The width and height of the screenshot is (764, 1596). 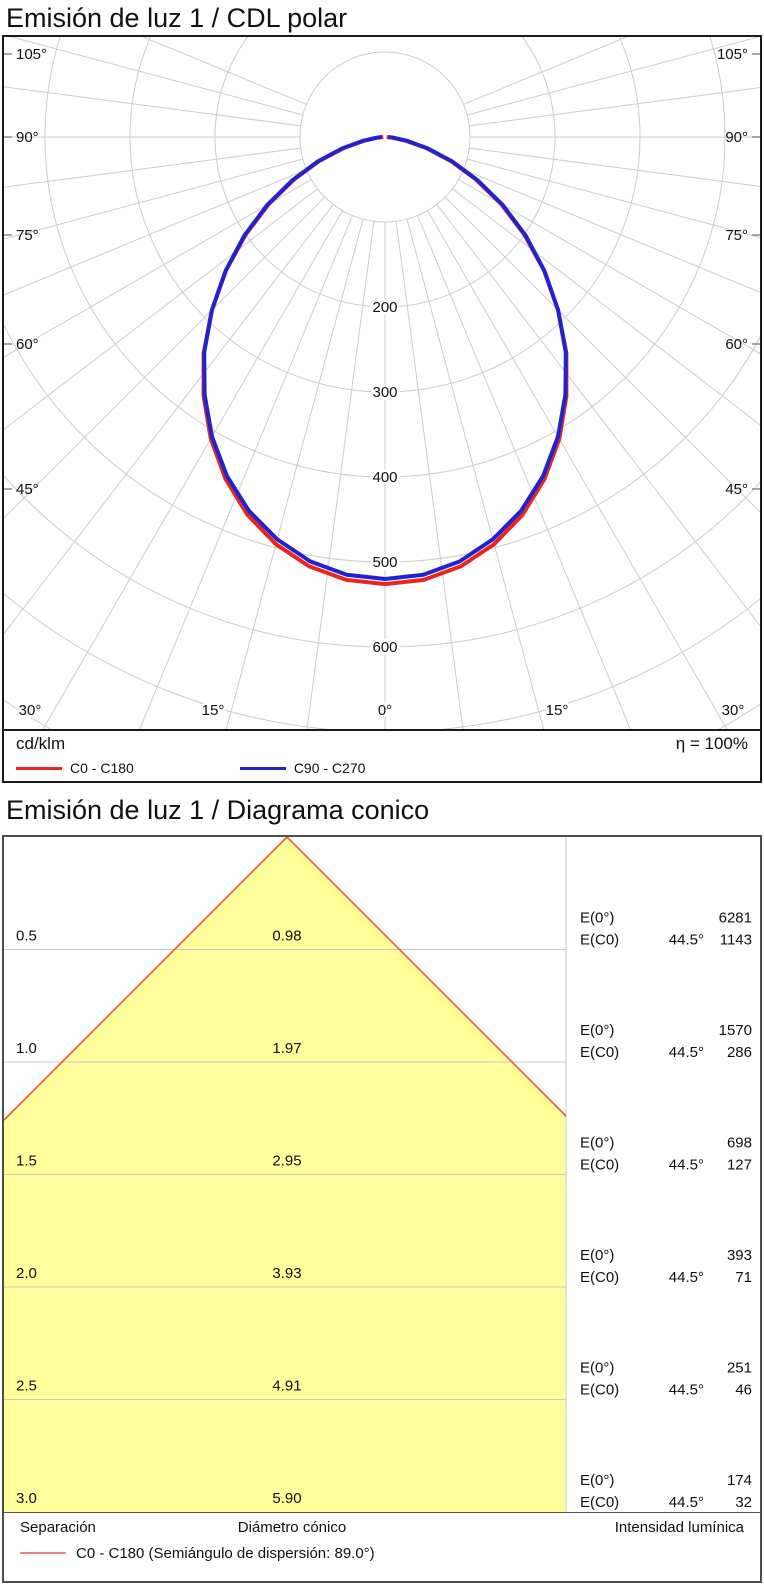 I want to click on angle-label-right: 105°, so click(x=732, y=54).